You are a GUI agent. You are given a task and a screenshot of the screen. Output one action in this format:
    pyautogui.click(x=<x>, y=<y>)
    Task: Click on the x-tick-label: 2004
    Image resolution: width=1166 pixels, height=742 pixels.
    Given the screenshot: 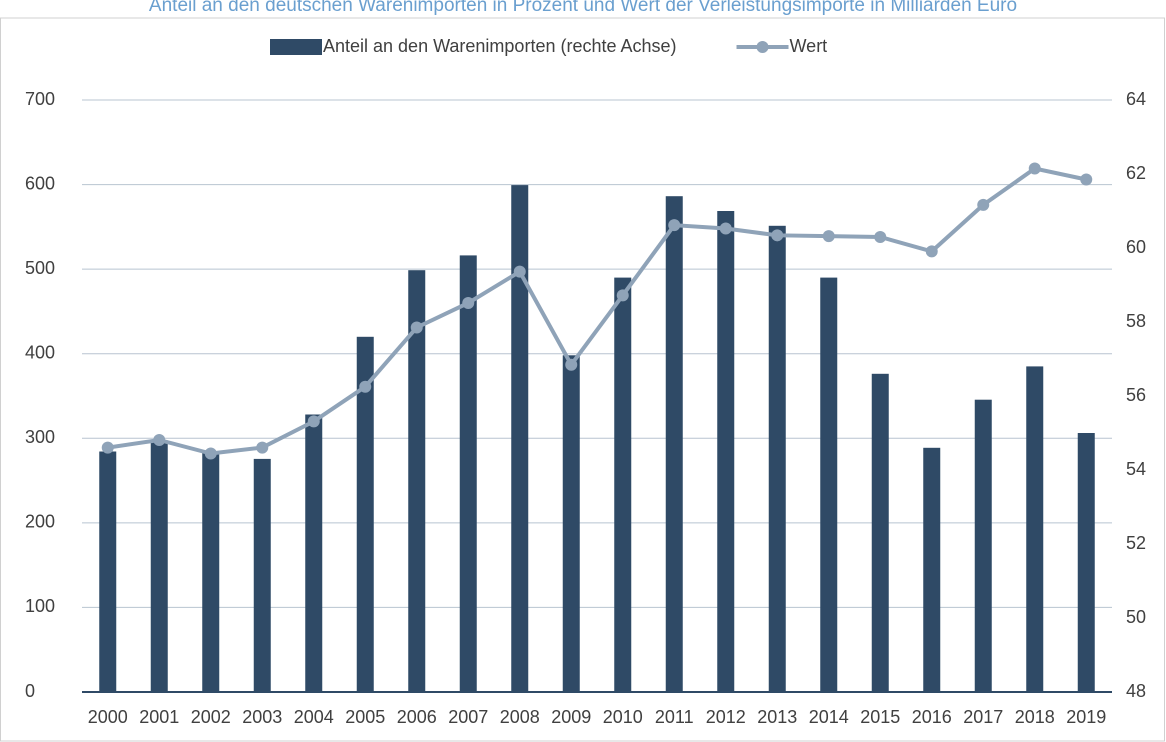 What is the action you would take?
    pyautogui.click(x=314, y=717)
    